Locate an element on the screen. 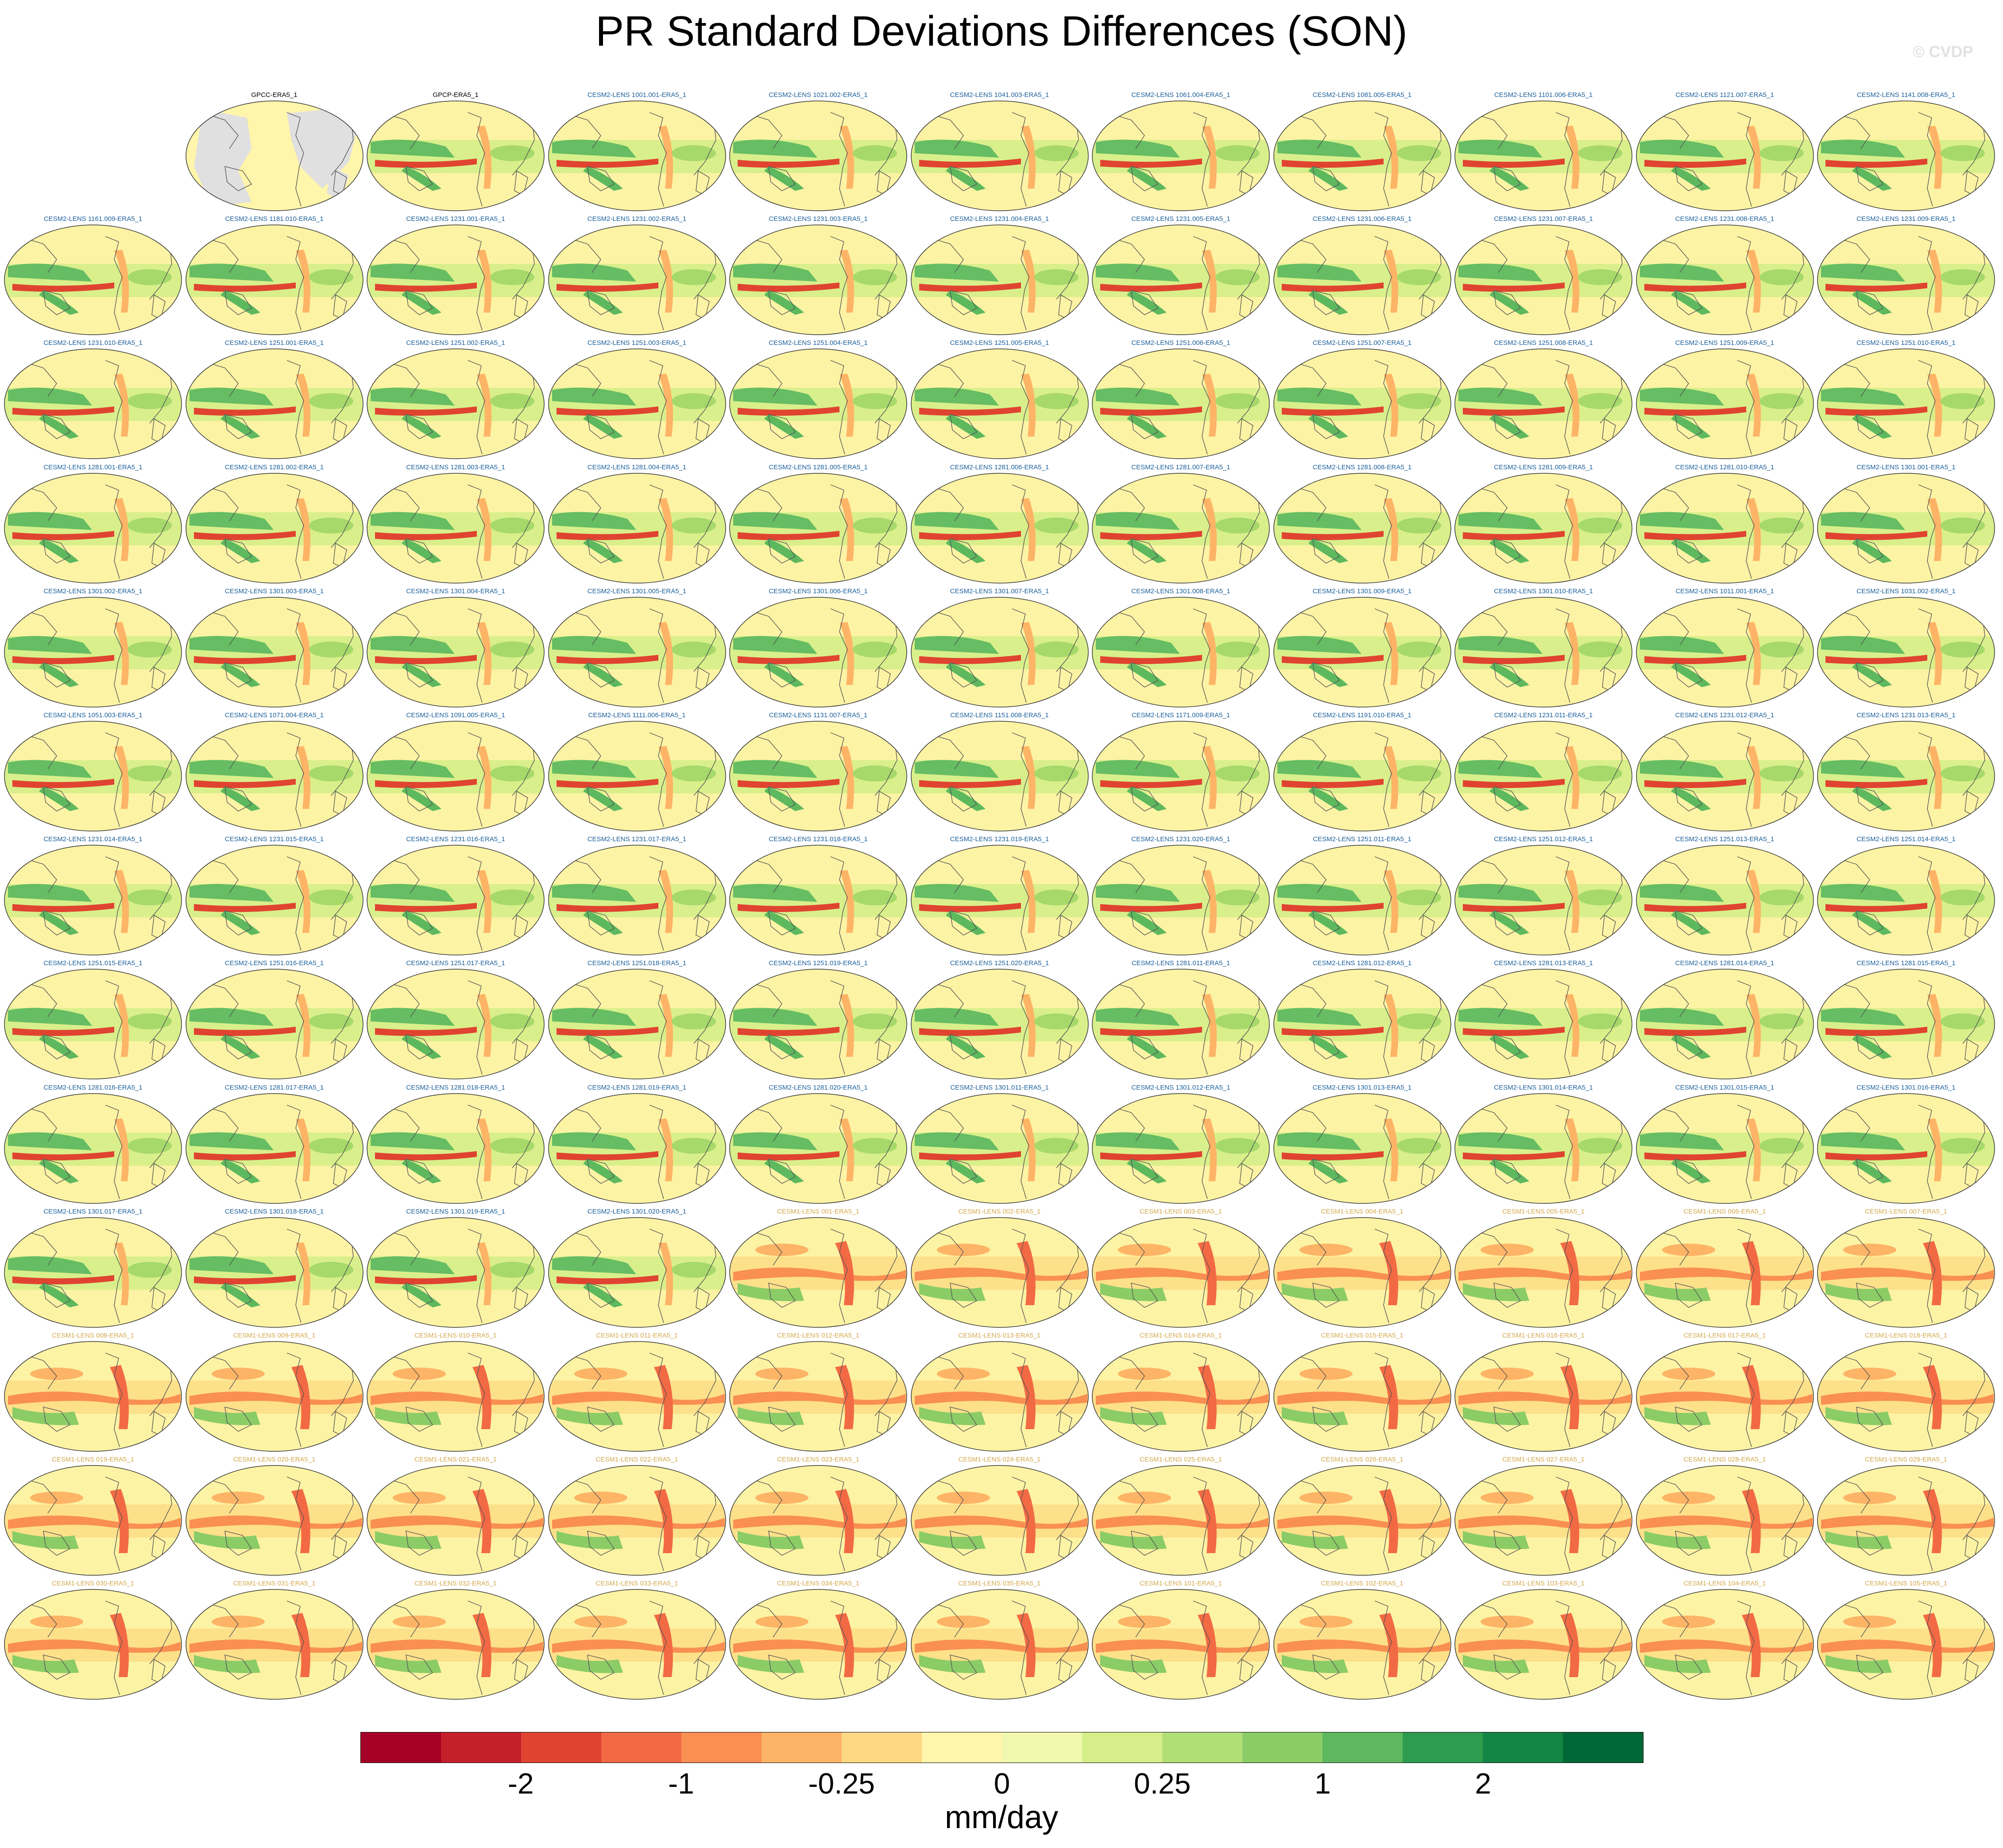 The height and width of the screenshot is (1848, 2003). map-panel: CESM2-LENS 1251.006-ERA5_1 is located at coordinates (1180, 399).